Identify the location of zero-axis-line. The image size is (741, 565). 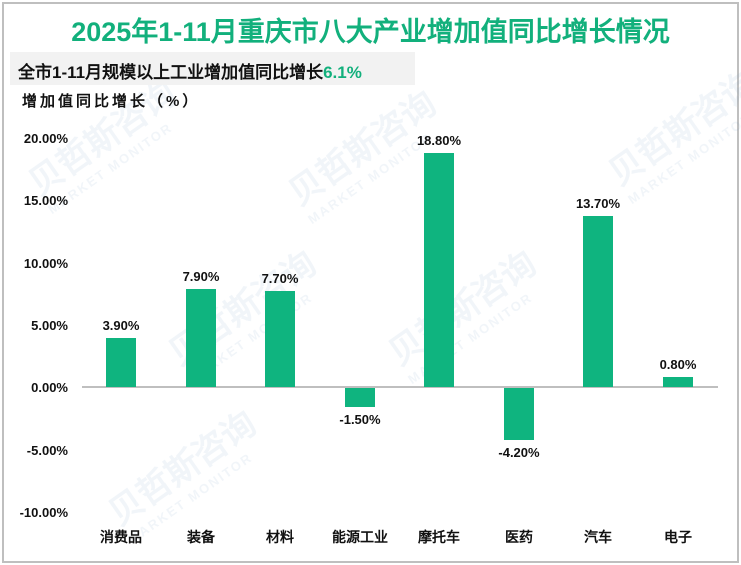
(400, 387).